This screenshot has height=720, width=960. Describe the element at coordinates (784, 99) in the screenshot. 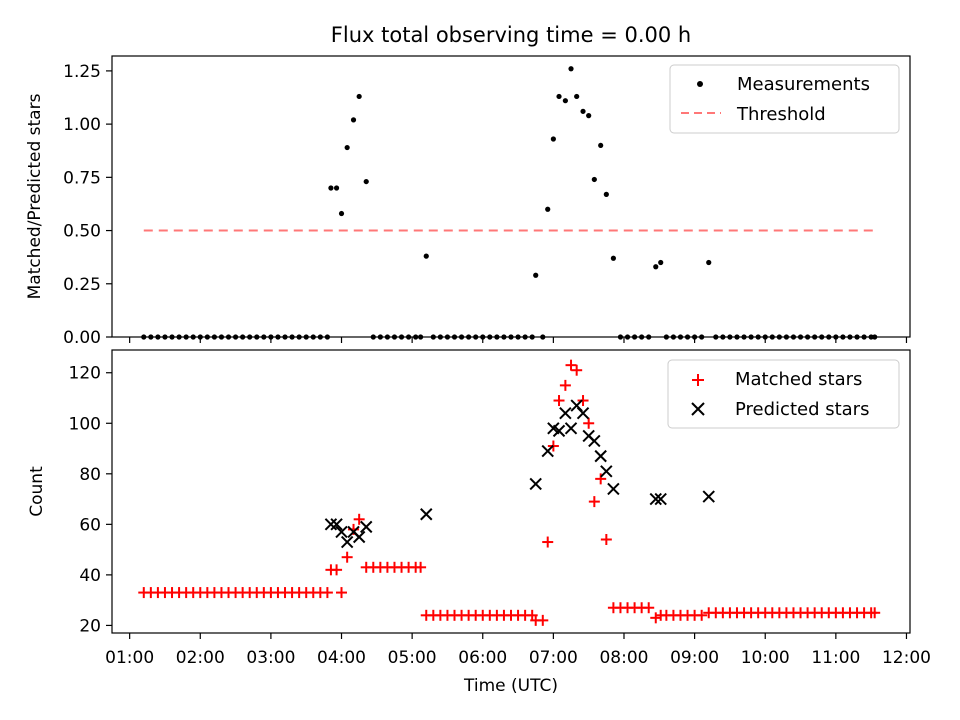

I see `top-legend: Measurements Threshold` at that location.